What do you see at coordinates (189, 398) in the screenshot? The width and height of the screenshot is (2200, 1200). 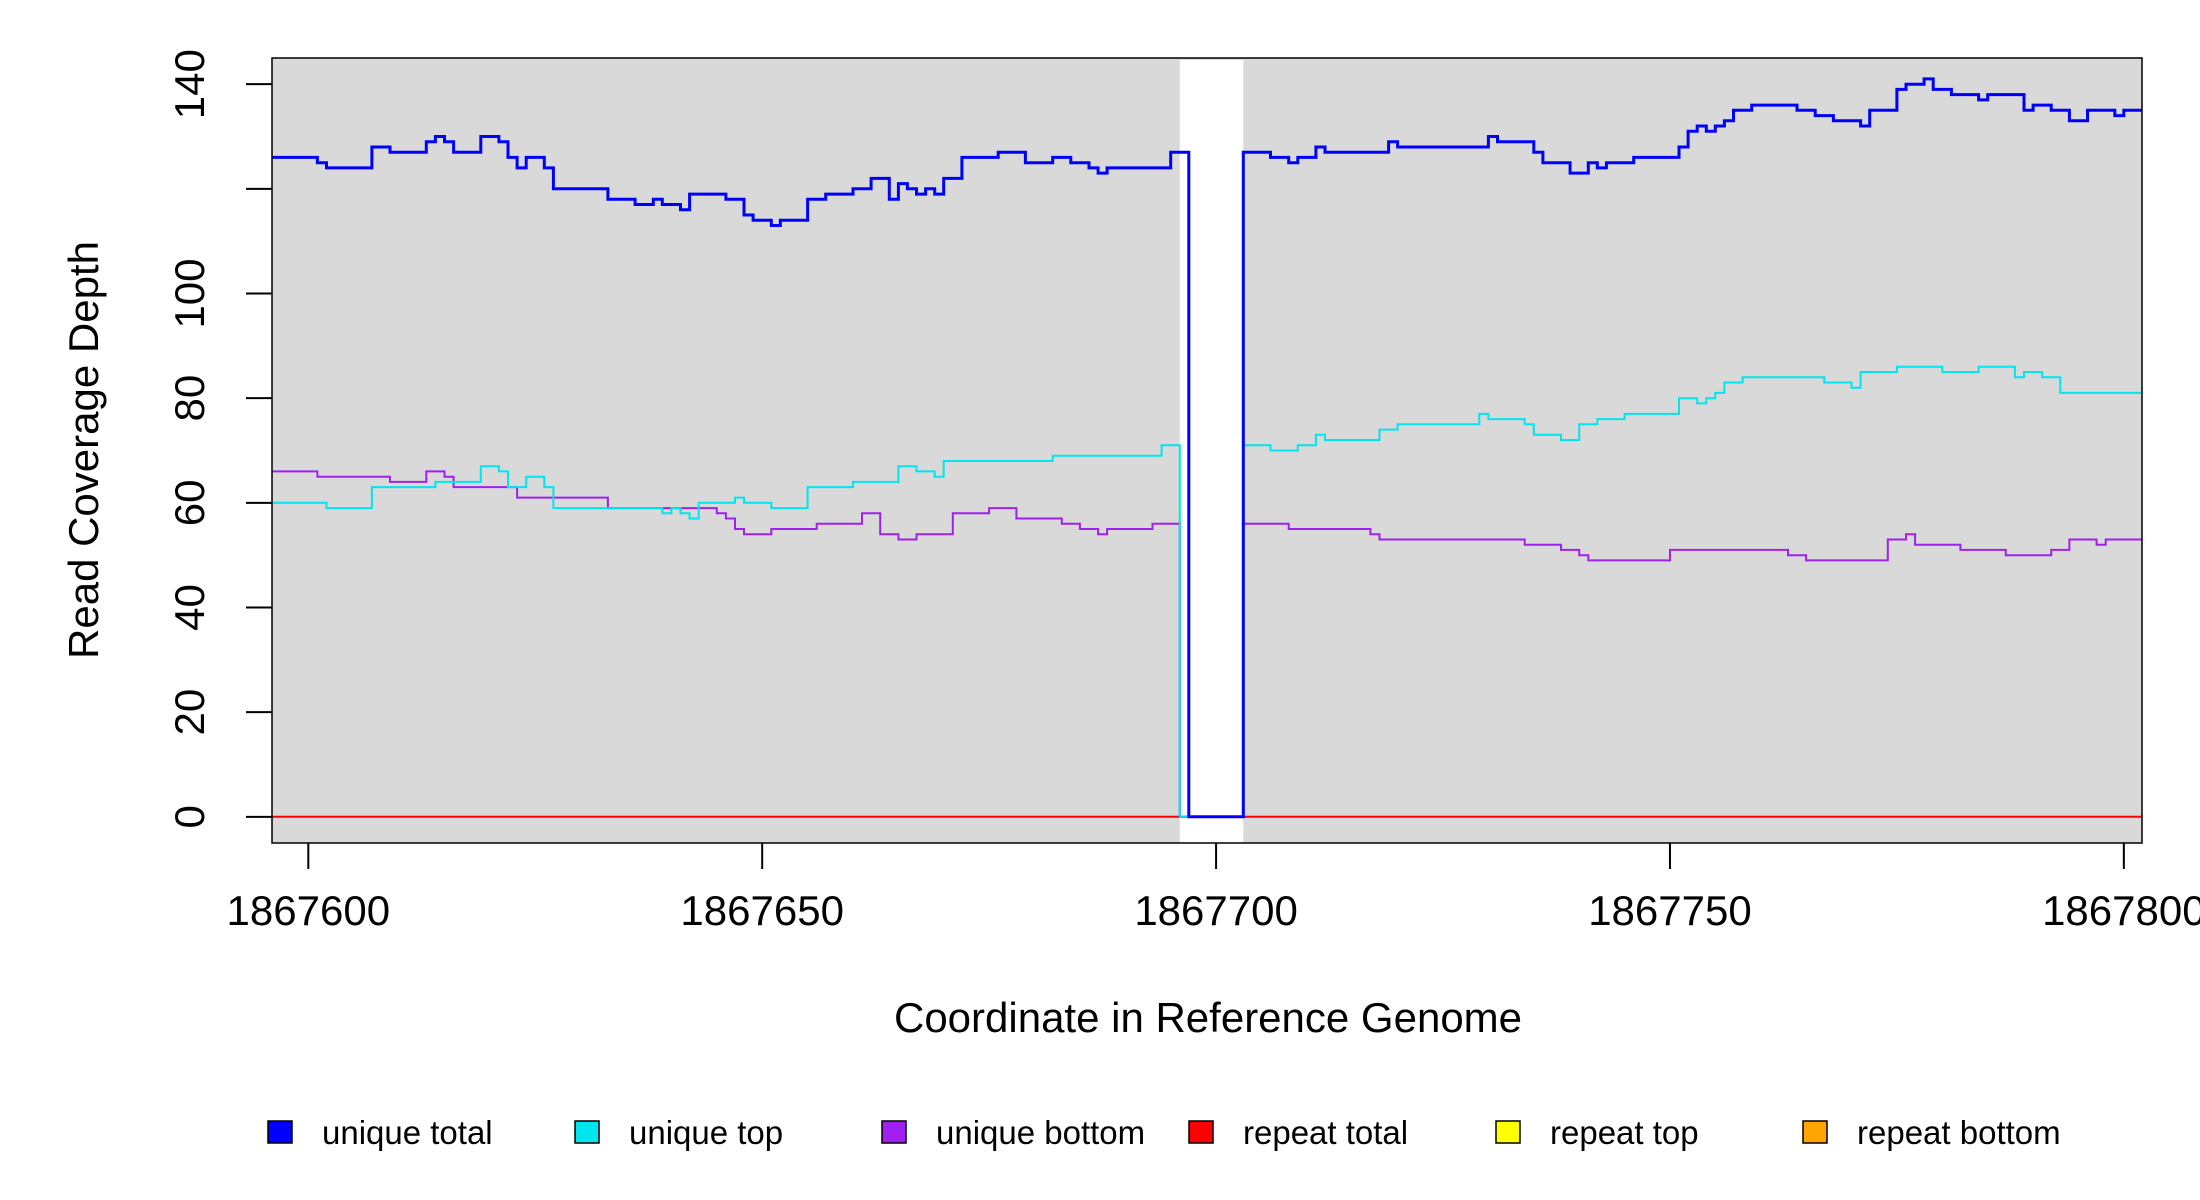 I see `y-tick-label: 80` at bounding box center [189, 398].